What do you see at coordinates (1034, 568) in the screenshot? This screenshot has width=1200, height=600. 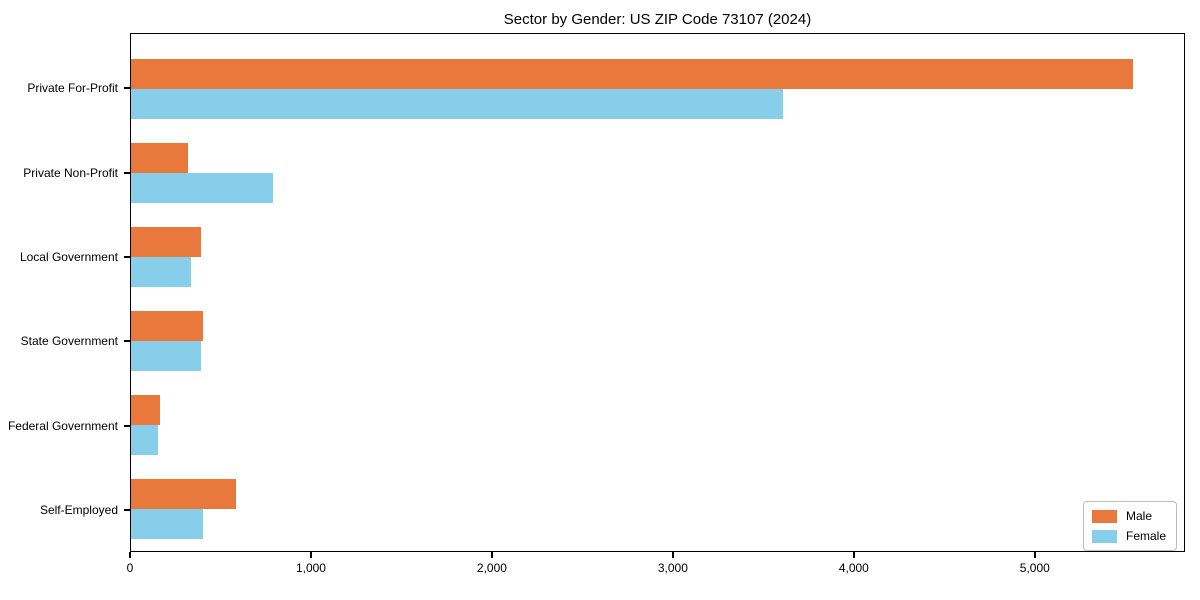 I see `x-tick-label-5: 5,000` at bounding box center [1034, 568].